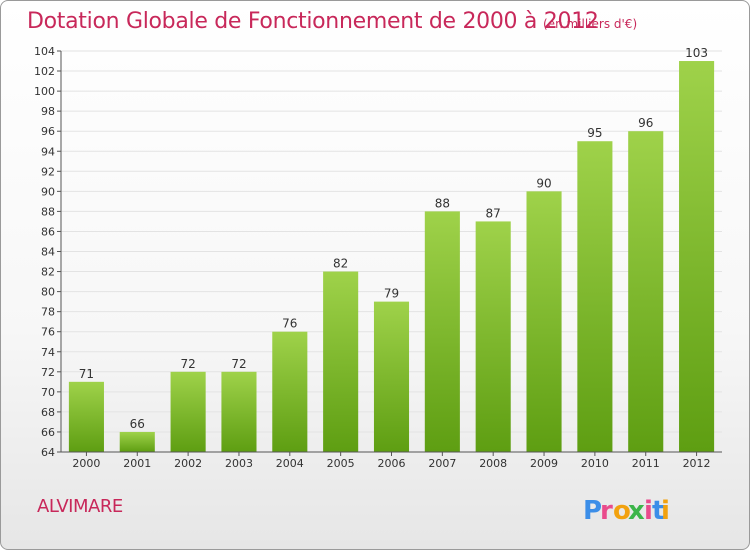 This screenshot has height=550, width=750. I want to click on x-tick-label: 2007, so click(442, 463).